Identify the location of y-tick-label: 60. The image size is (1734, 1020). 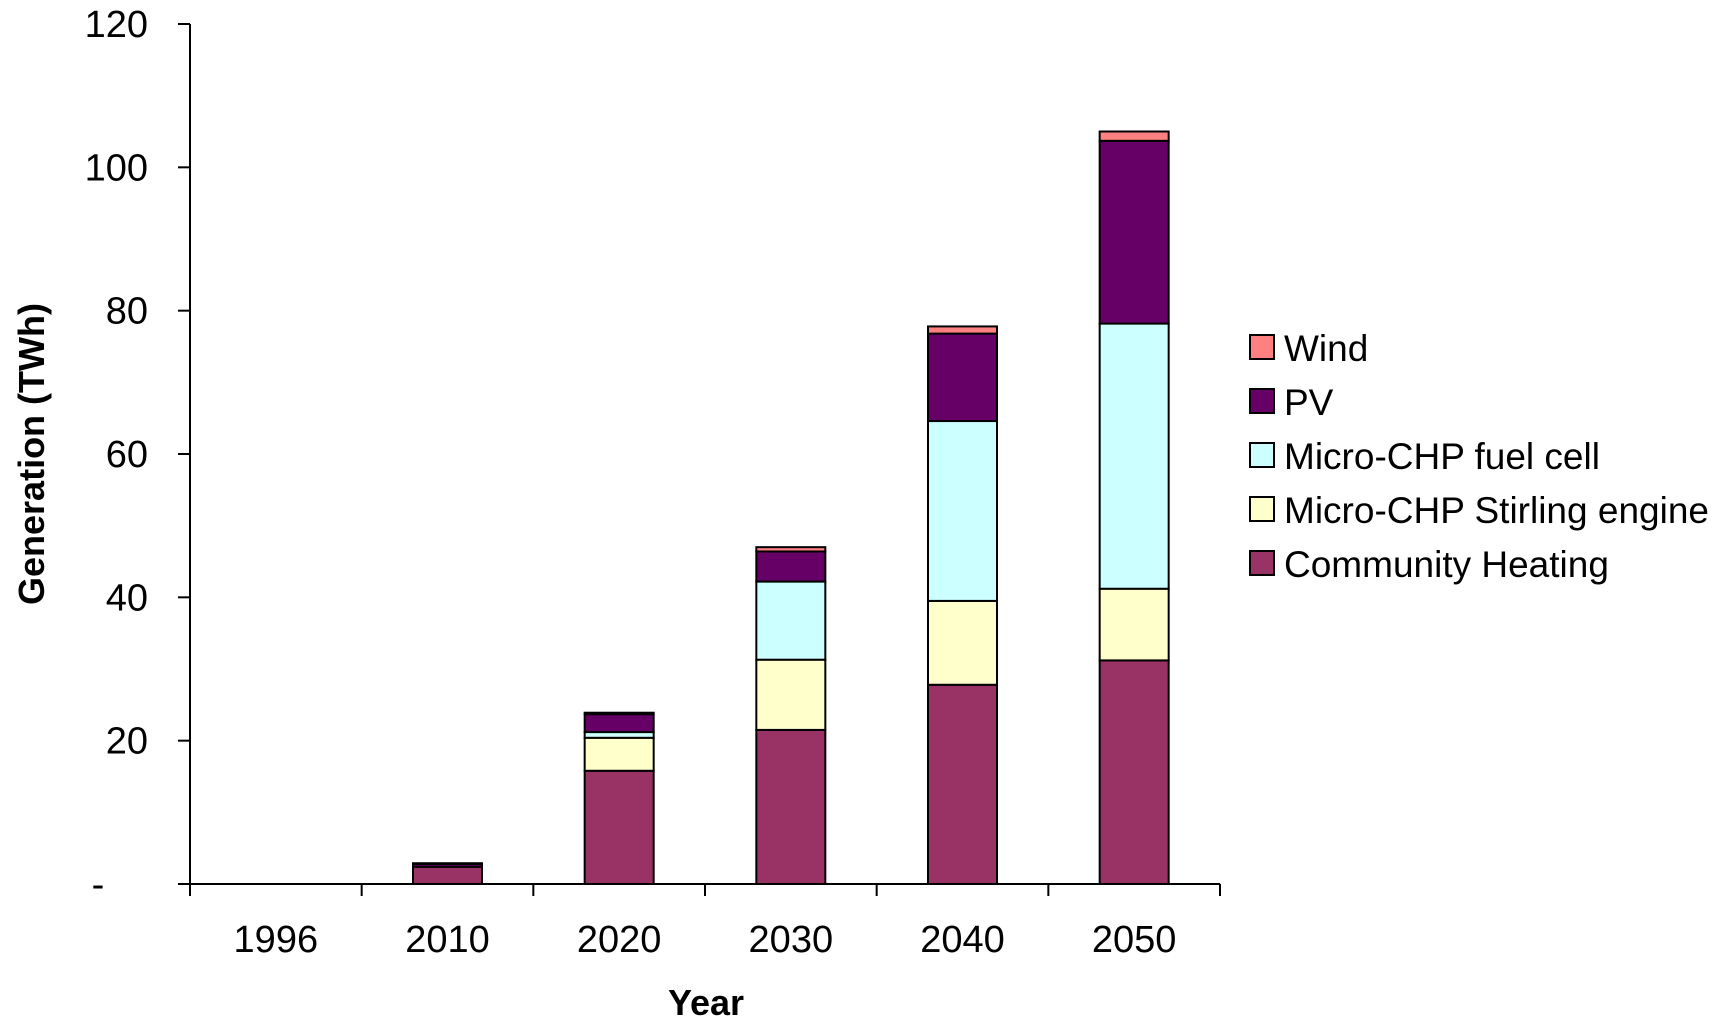
(127, 455).